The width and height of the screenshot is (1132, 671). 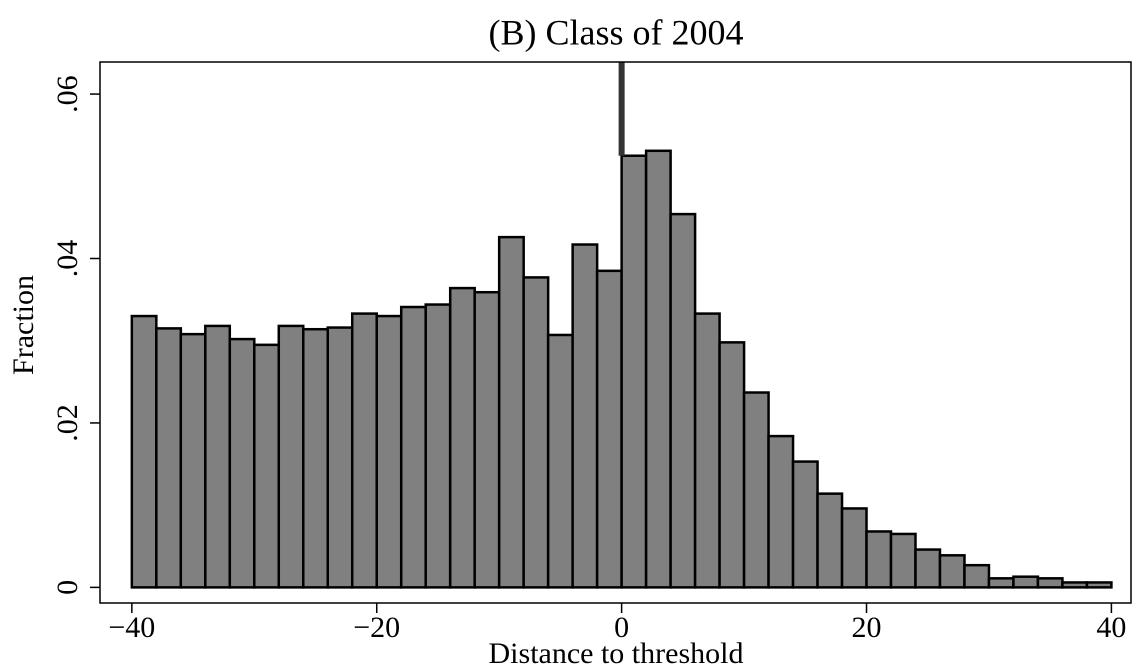 I want to click on y-axis-label: Fraction, so click(x=23, y=325).